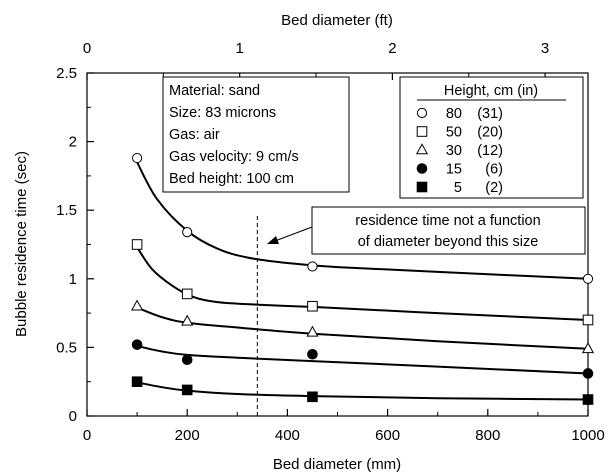 This screenshot has width=608, height=474. I want to click on x2-tick-label-3: 3, so click(545, 48).